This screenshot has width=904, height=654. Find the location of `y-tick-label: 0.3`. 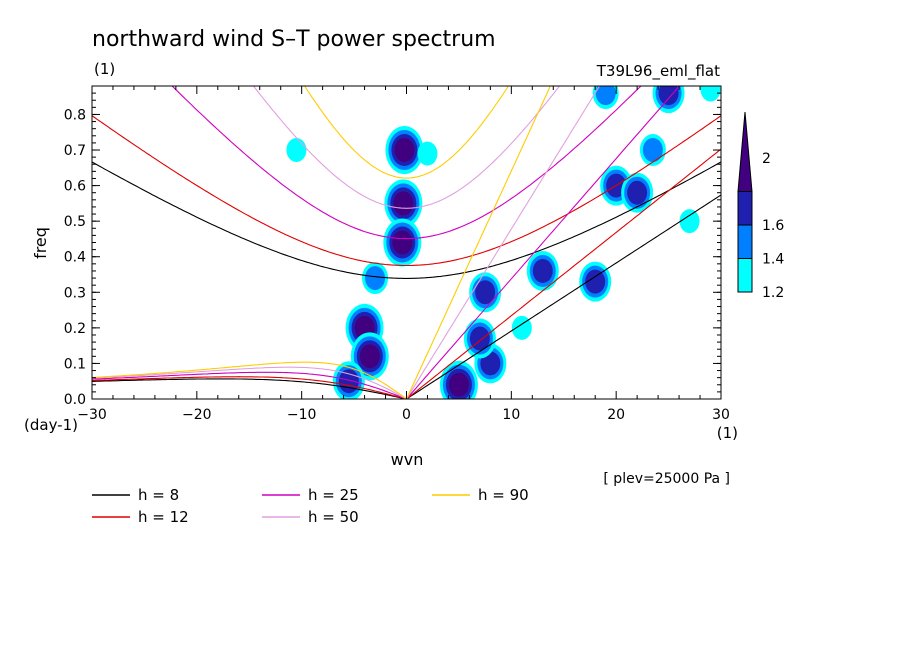

y-tick-label: 0.3 is located at coordinates (75, 293).